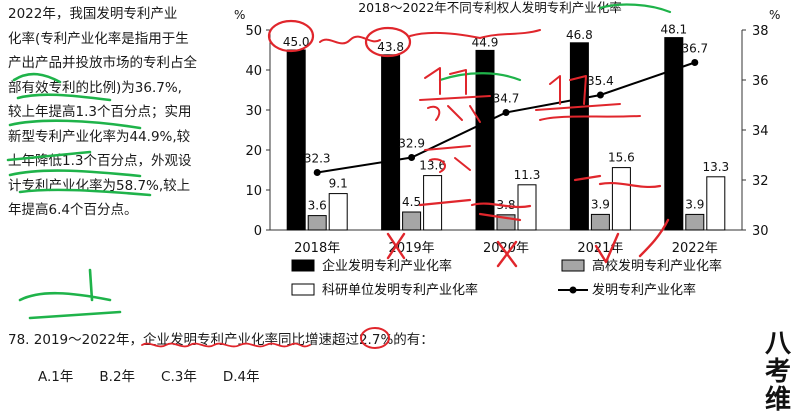 Image resolution: width=802 pixels, height=416 pixels. What do you see at coordinates (432, 166) in the screenshot?
I see `bar-data-label: 13.6` at bounding box center [432, 166].